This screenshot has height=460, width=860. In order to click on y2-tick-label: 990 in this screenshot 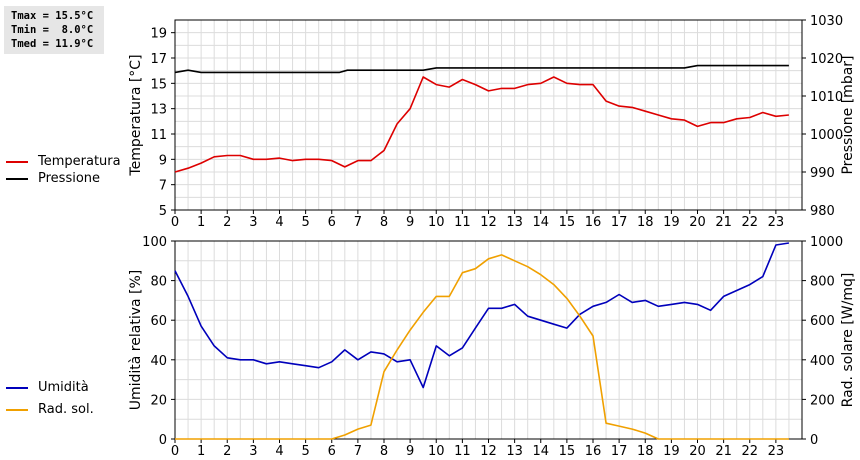, I will do `click(822, 173)`.